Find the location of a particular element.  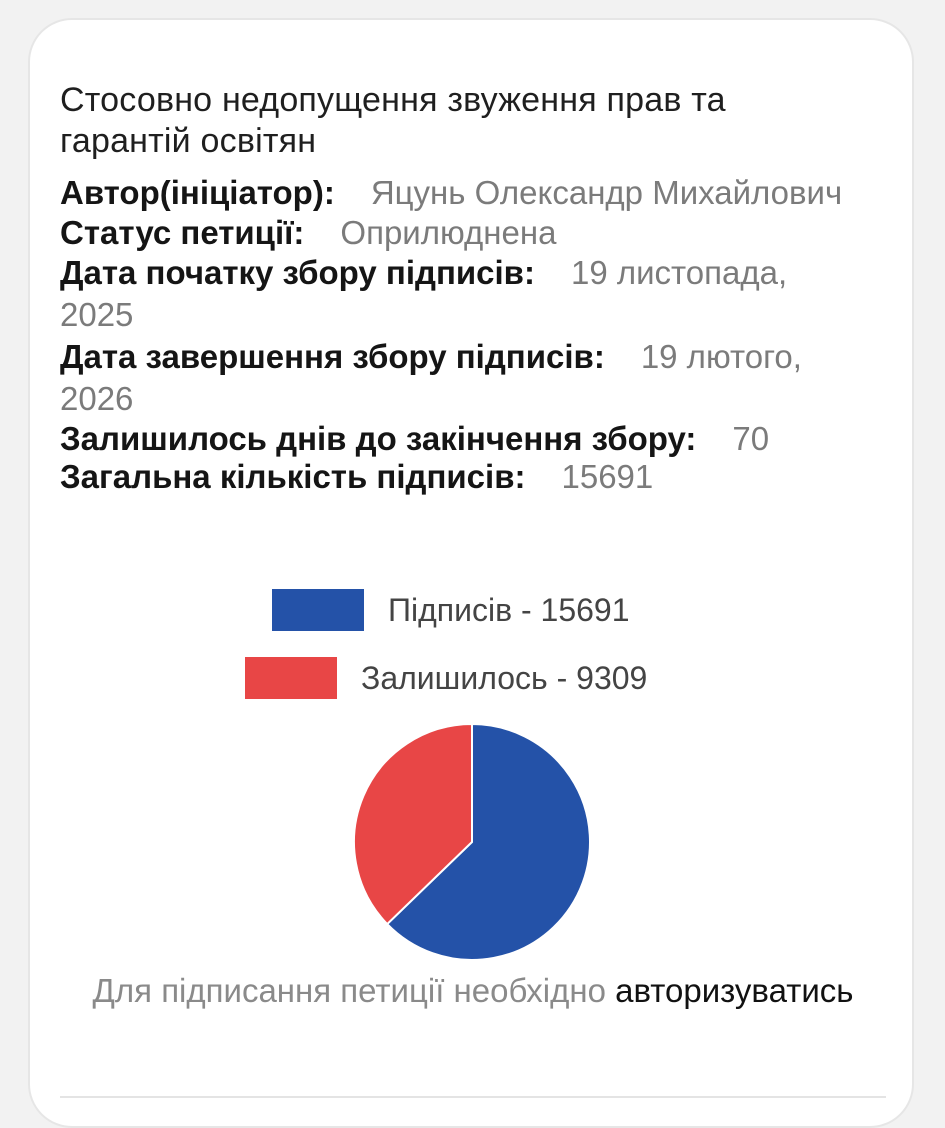

legend-item-remaining: Залишилось - 9309 is located at coordinates (446, 678).